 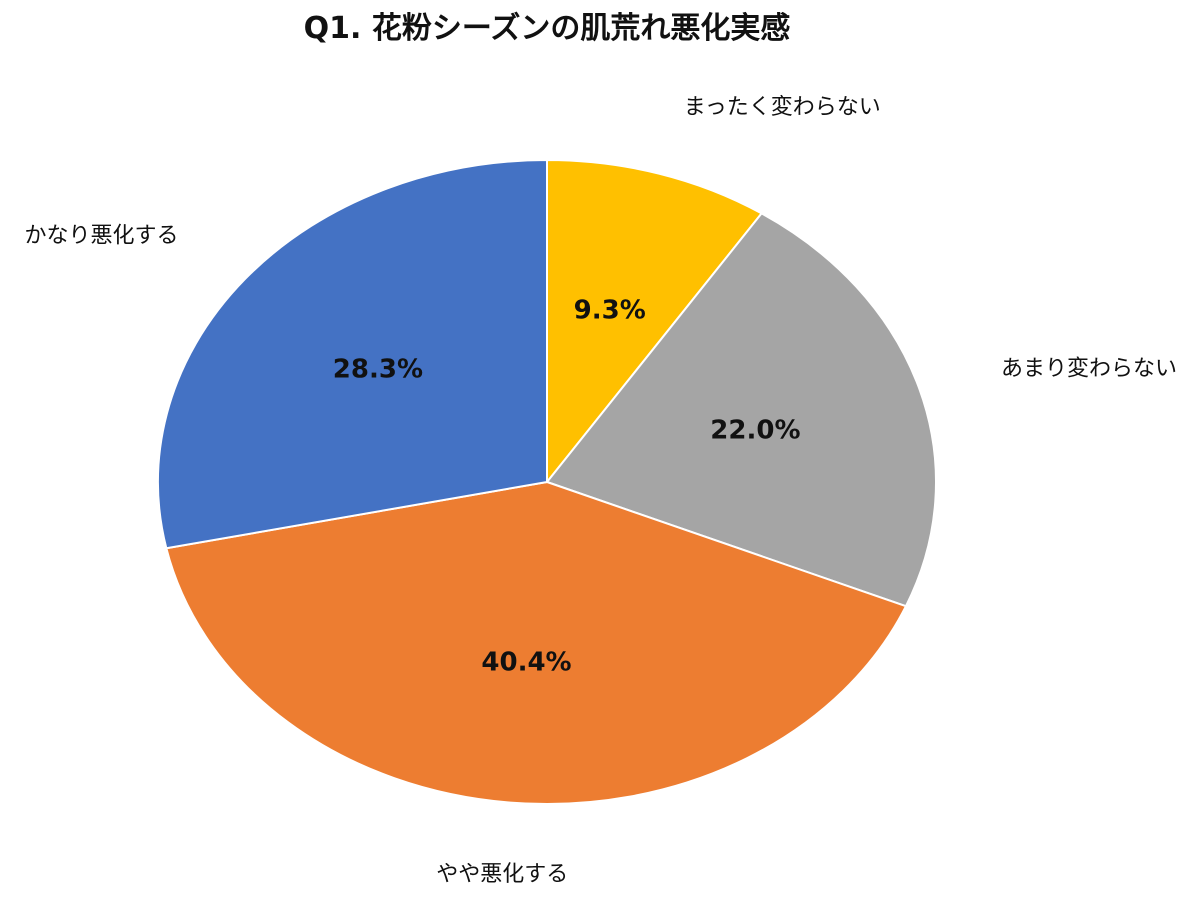 What do you see at coordinates (526, 663) in the screenshot?
I see `data-label-2: 40.4%` at bounding box center [526, 663].